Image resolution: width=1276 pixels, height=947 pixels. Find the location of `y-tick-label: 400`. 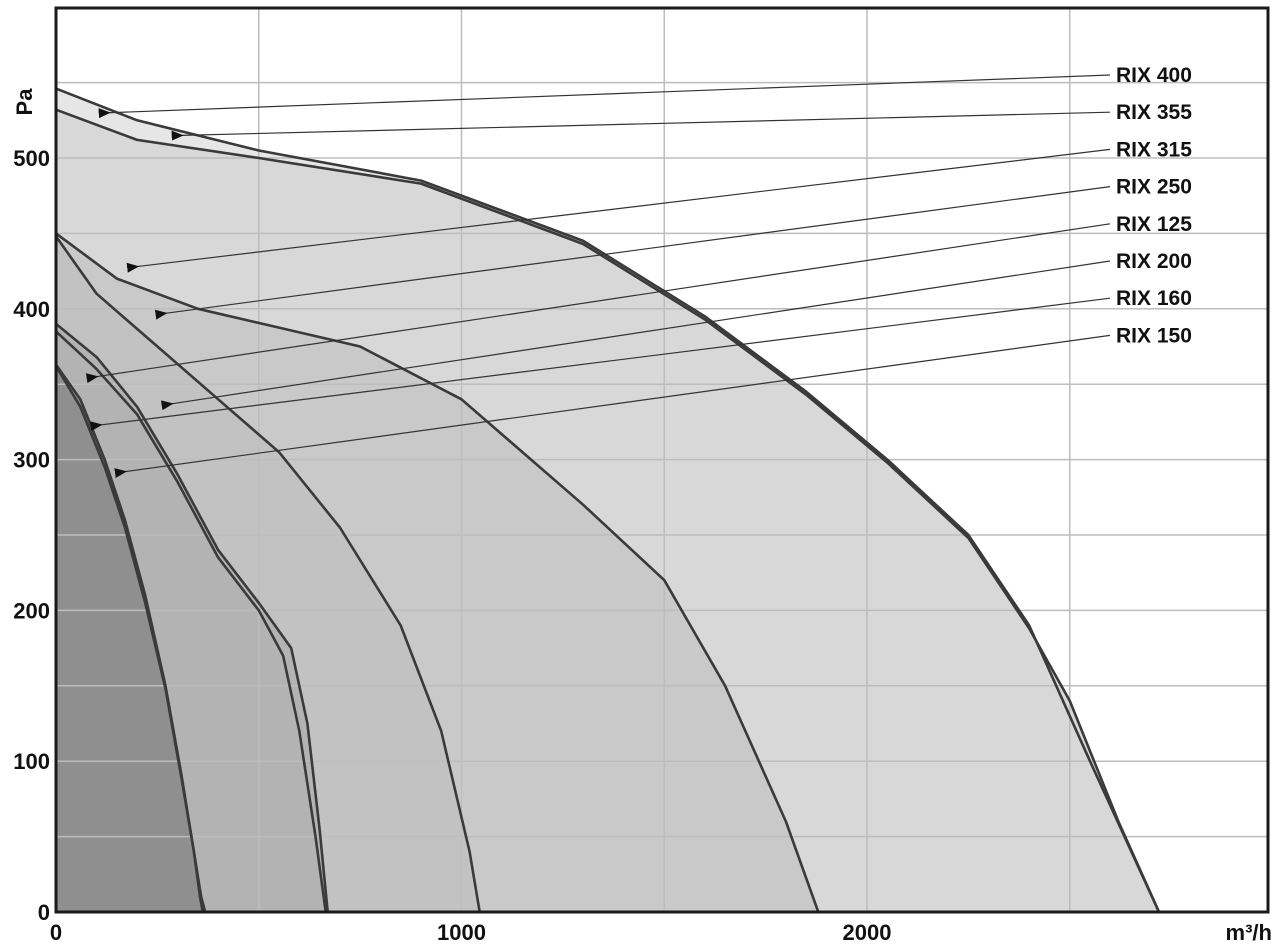

y-tick-label: 400 is located at coordinates (31, 309).